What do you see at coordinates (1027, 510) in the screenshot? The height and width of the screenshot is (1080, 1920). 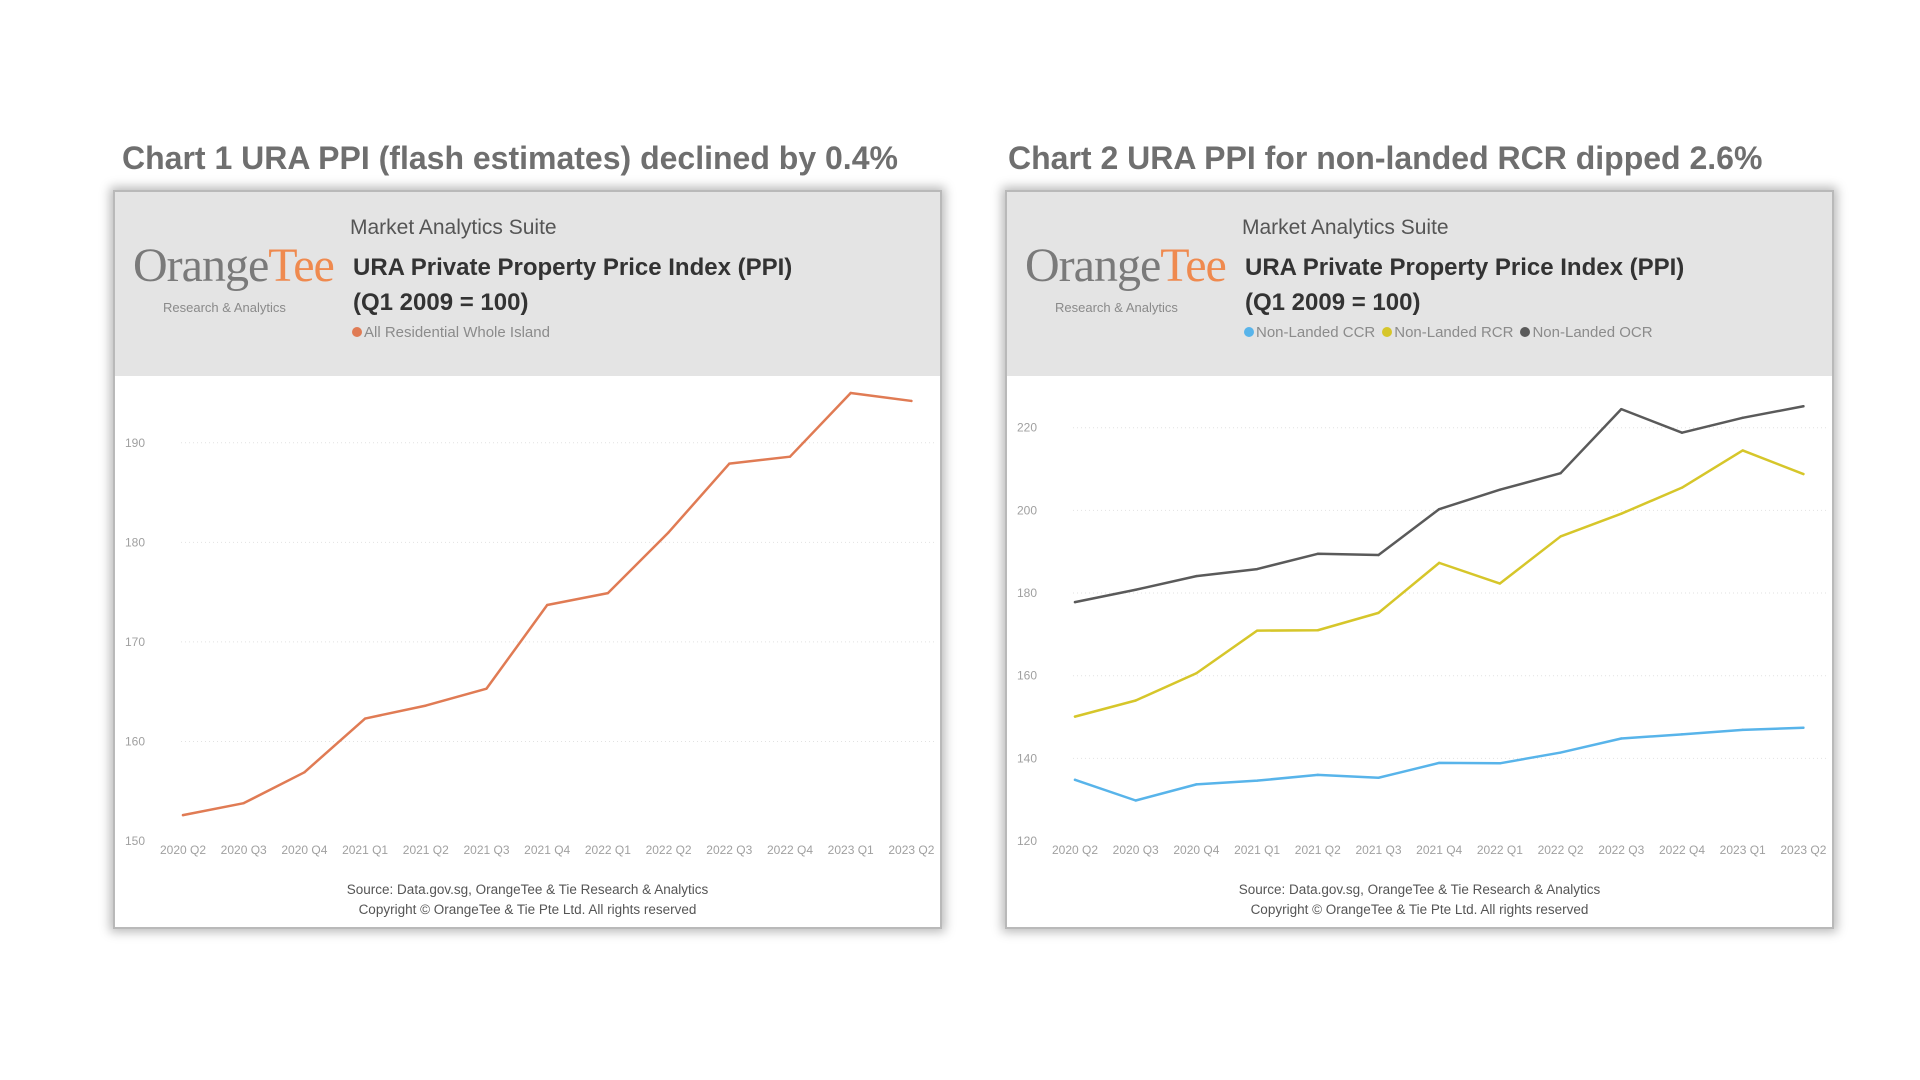 I see `y-tick-label: 200` at bounding box center [1027, 510].